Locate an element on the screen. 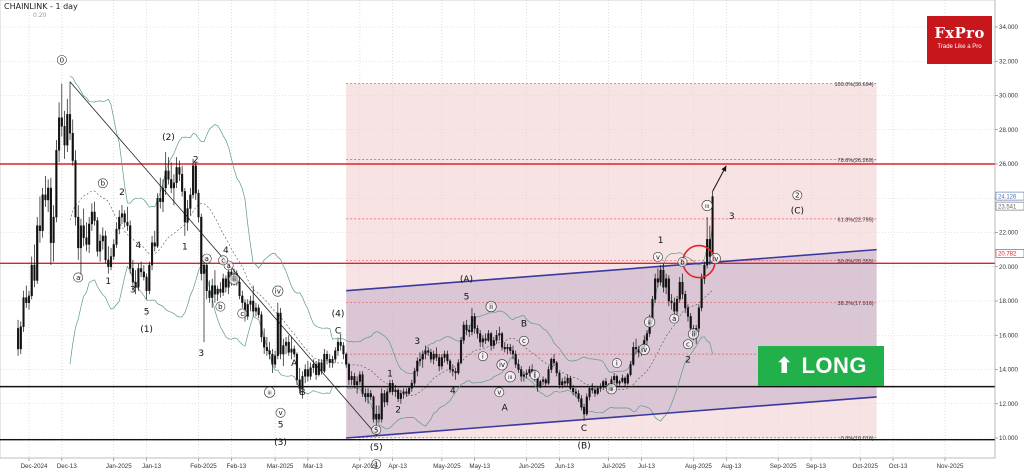 This screenshot has width=1024, height=474. wave-label: (1) is located at coordinates (146, 330).